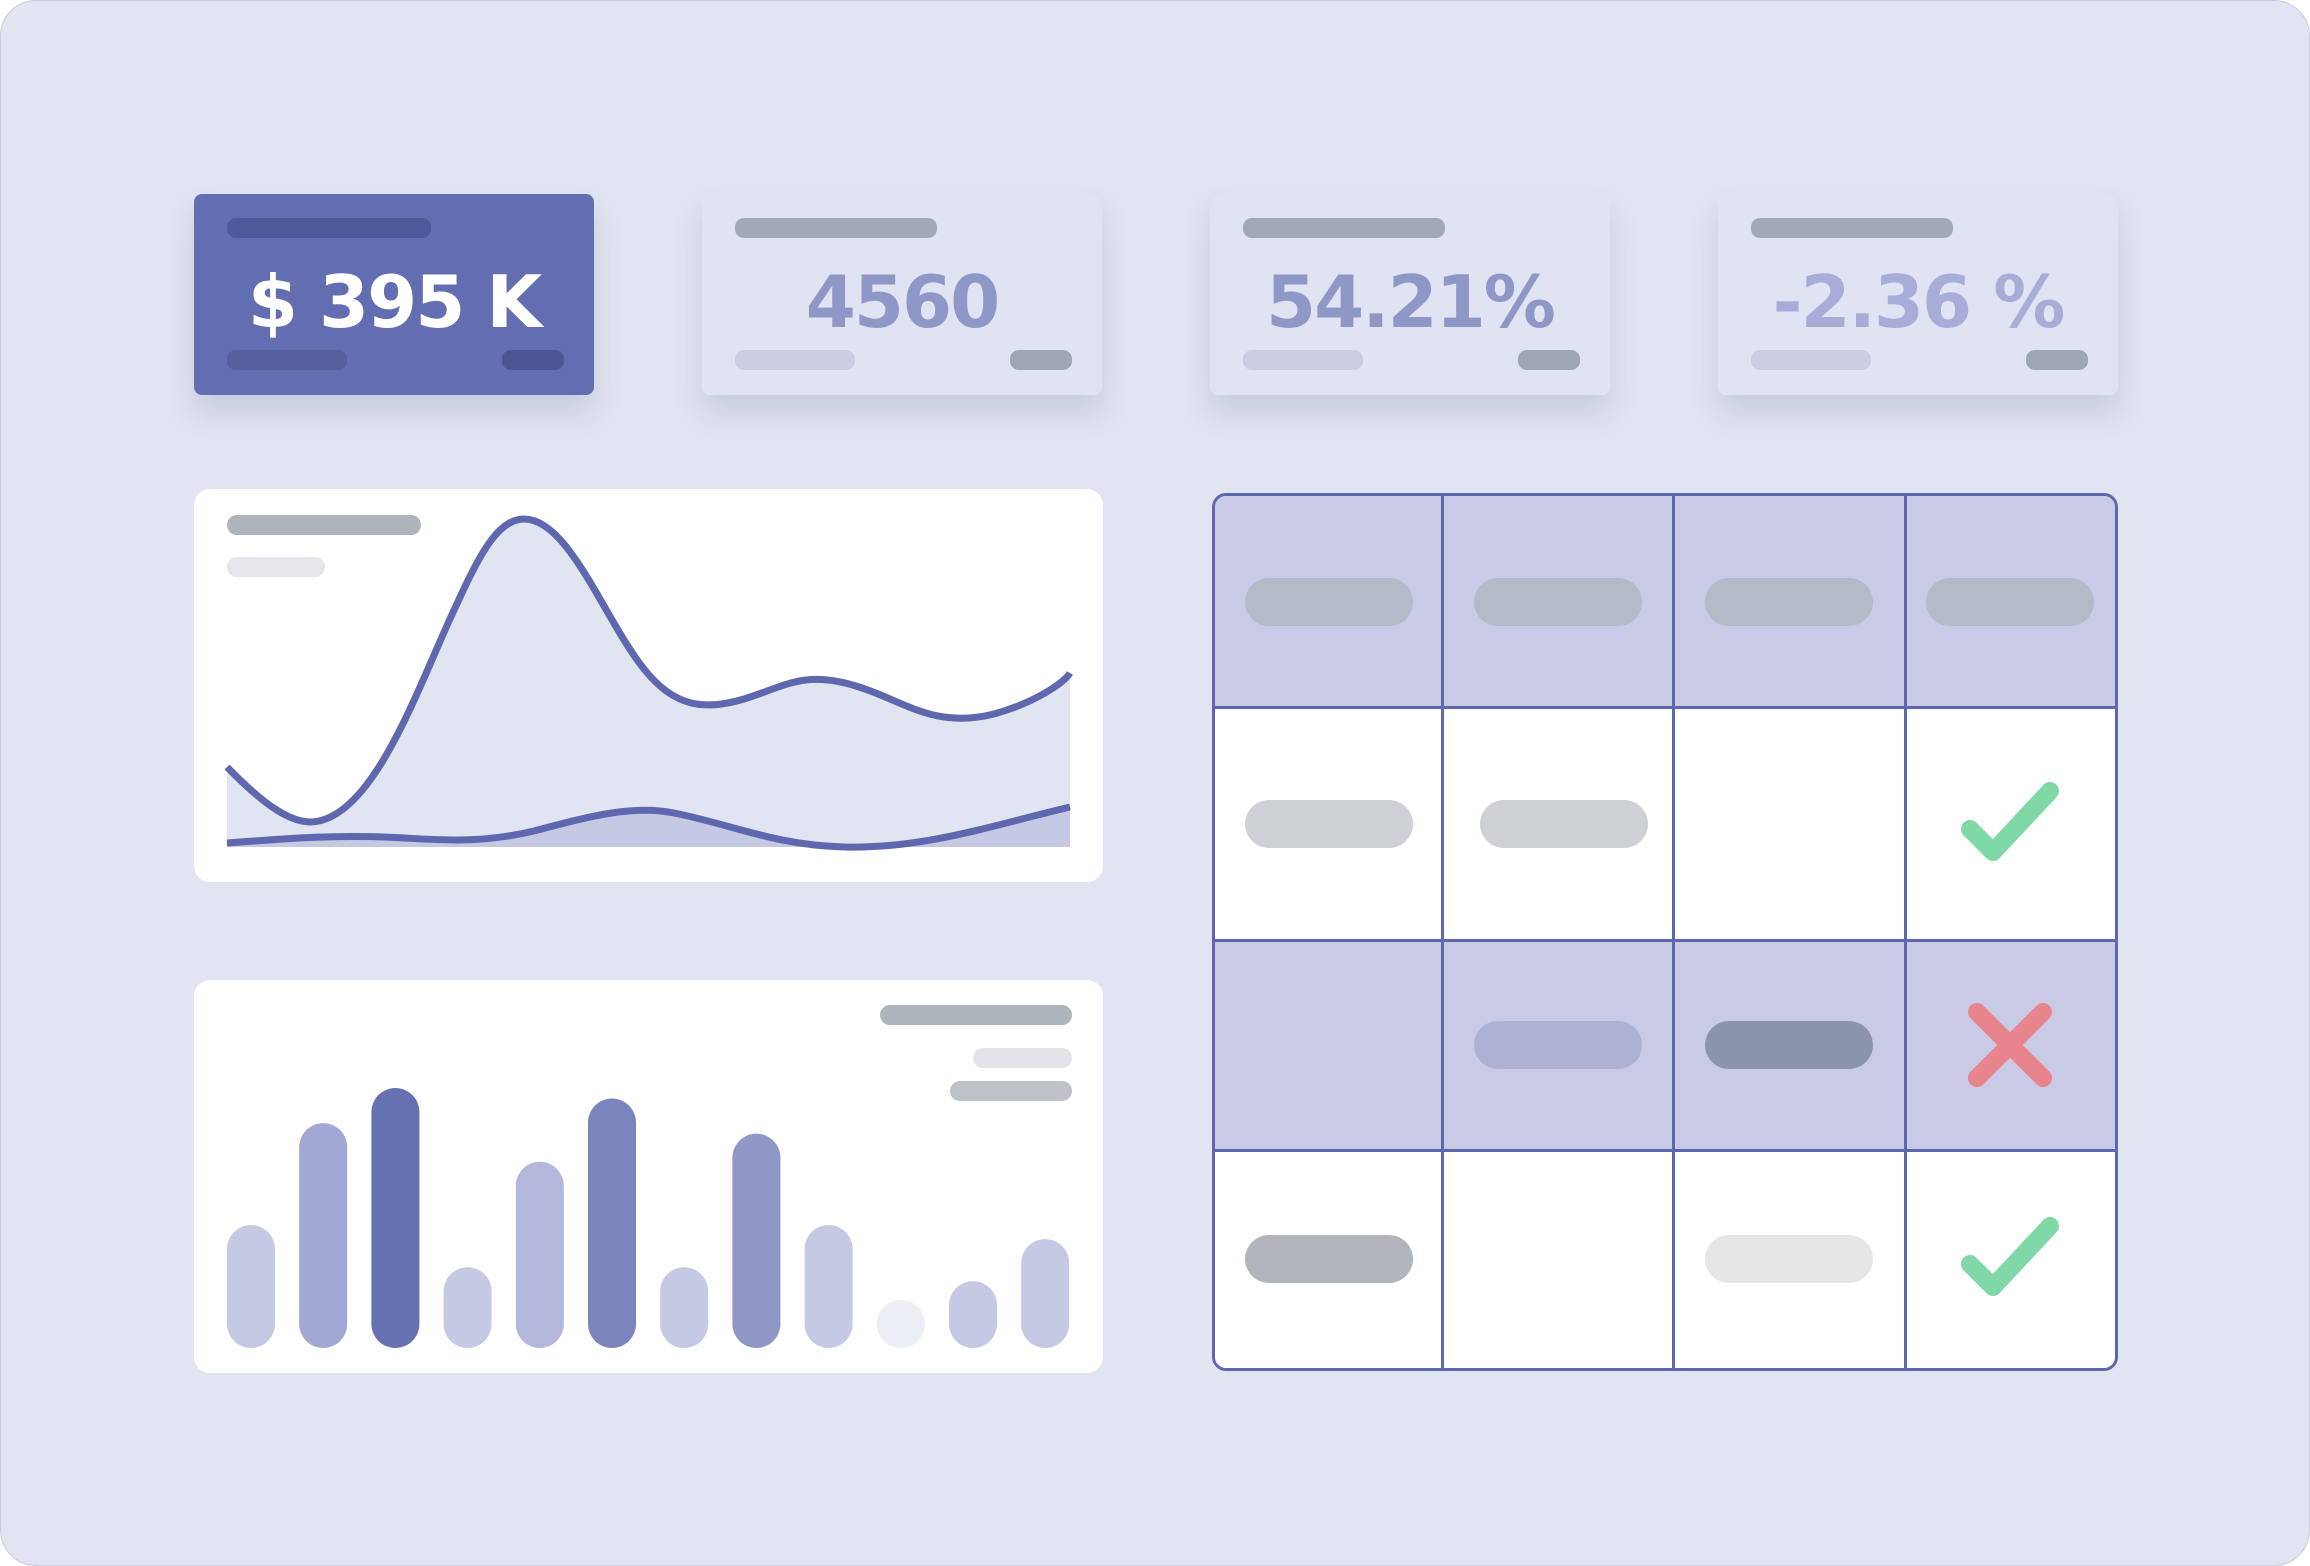 This screenshot has width=2310, height=1566. I want to click on kpi-card-revenue: $ 395 K, so click(394, 294).